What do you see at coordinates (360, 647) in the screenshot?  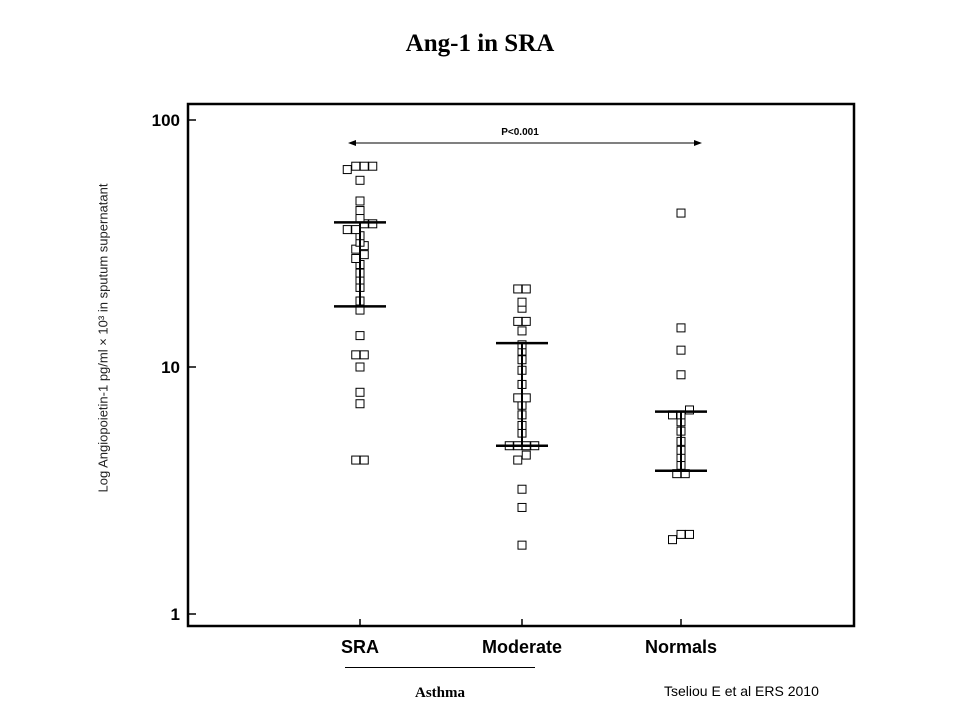 I see `x-tick-label: SRA` at bounding box center [360, 647].